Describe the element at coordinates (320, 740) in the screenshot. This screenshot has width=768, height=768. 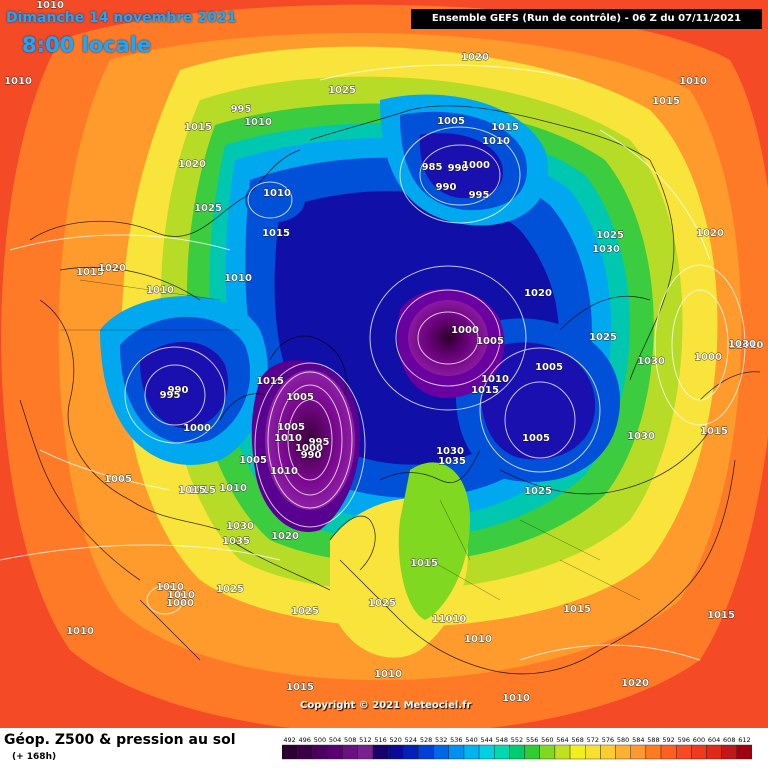
I see `scale-tick-label: 500` at that location.